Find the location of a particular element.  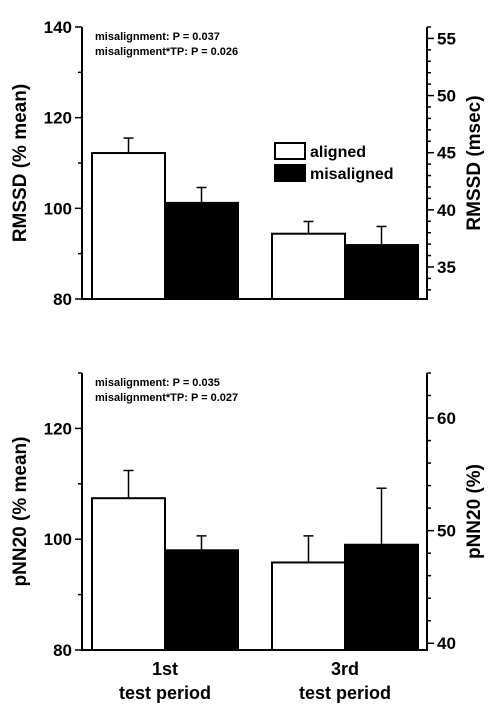

right-tick-label: 45 is located at coordinates (446, 153).